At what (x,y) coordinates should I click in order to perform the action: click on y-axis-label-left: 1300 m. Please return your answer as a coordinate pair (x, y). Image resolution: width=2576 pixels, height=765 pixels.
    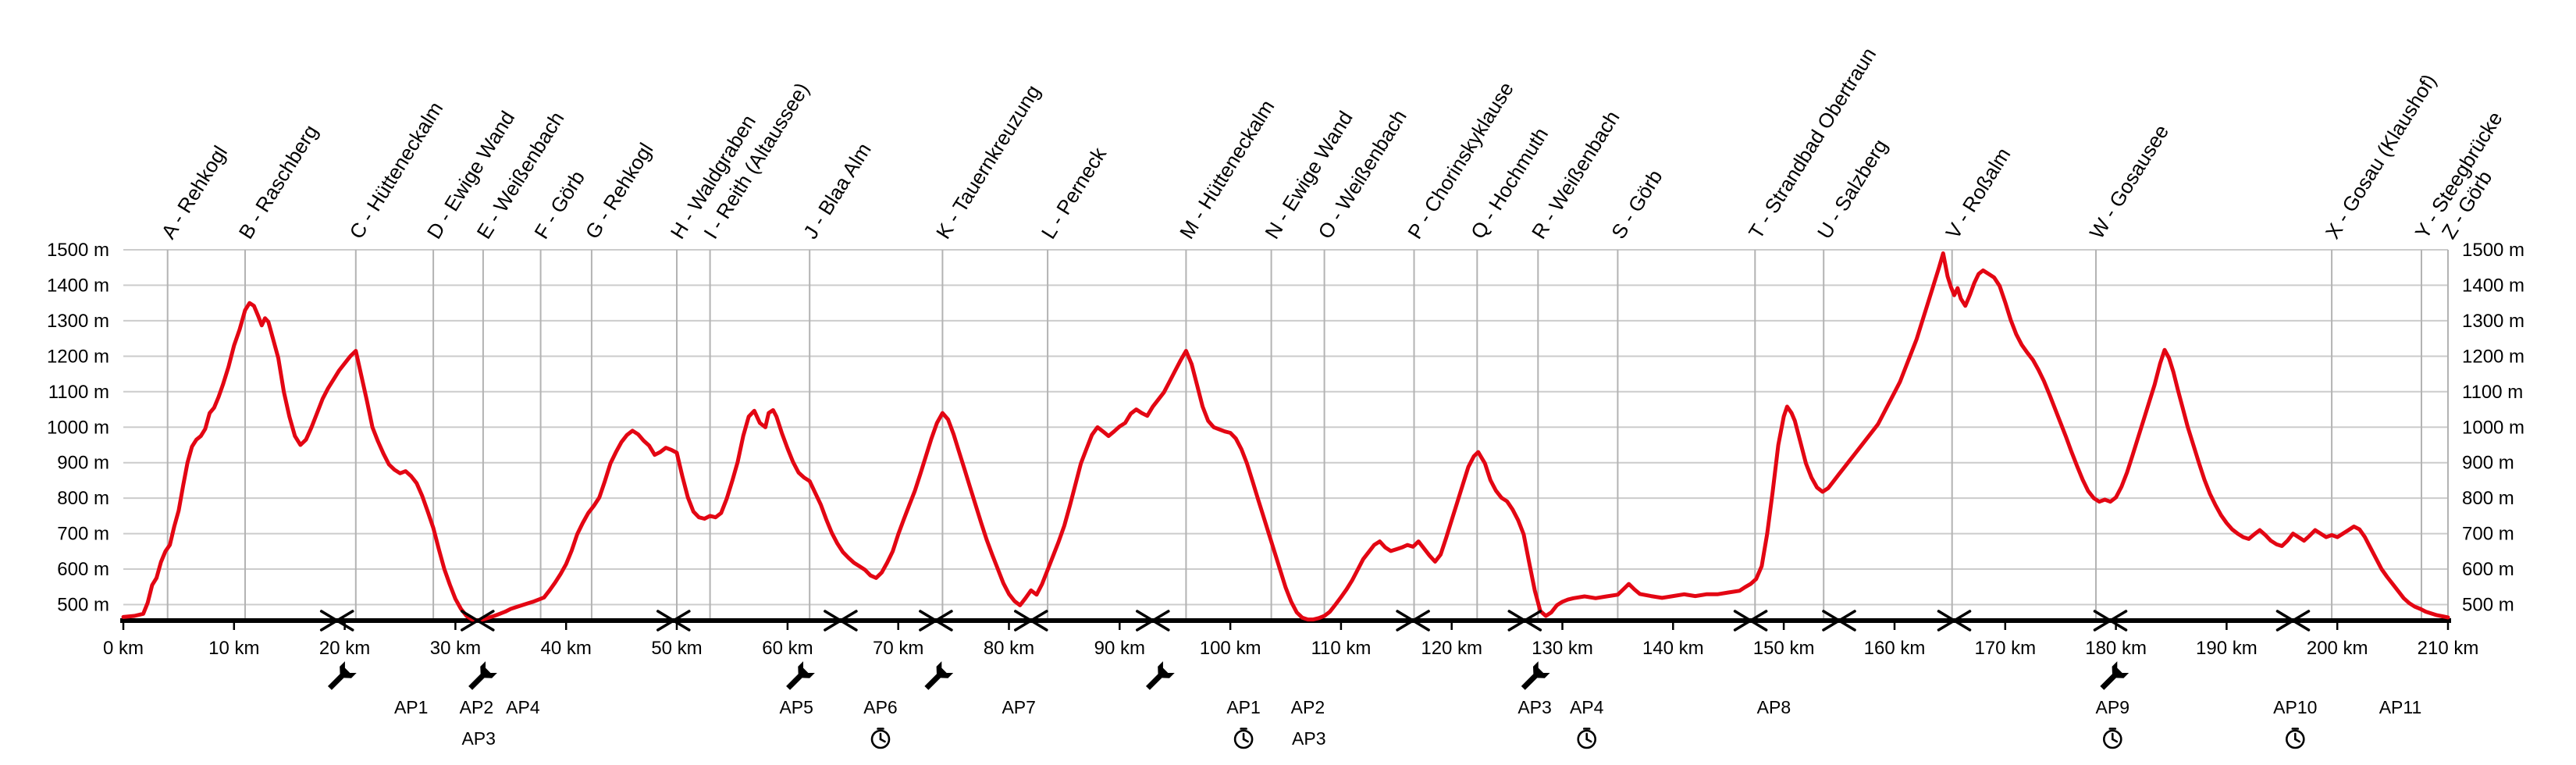
    Looking at the image, I should click on (78, 321).